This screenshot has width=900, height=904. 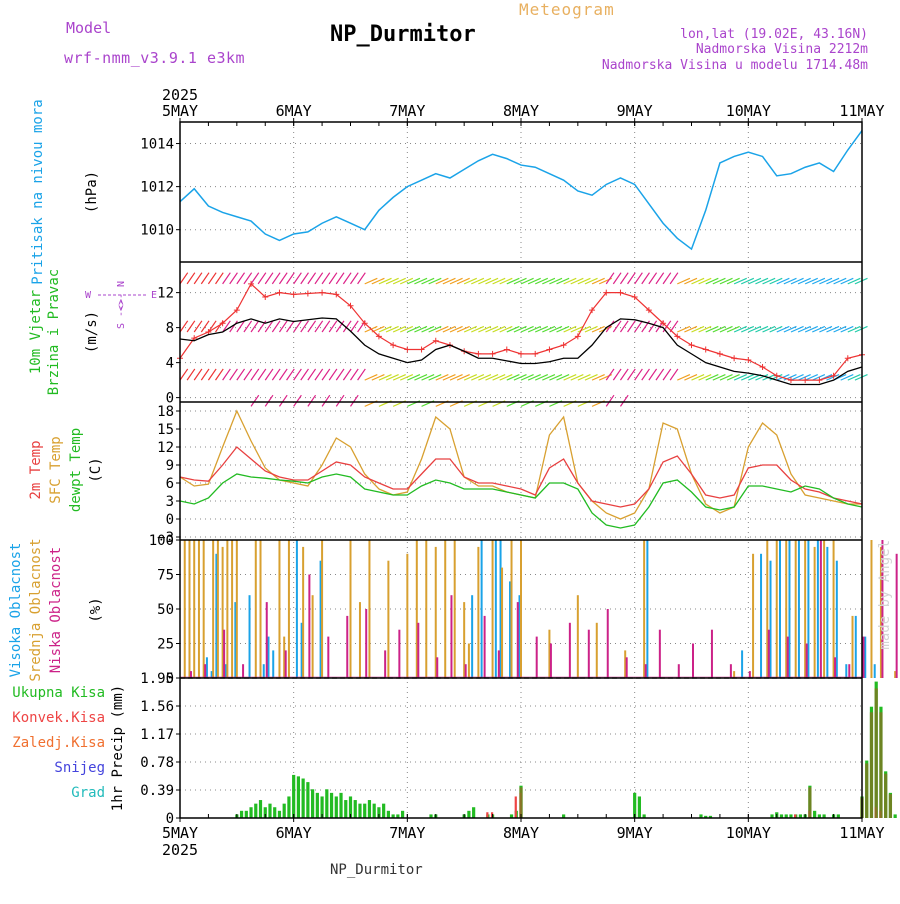 I want to click on temp-axis-title-sfc: SFC Temp, so click(x=56, y=469).